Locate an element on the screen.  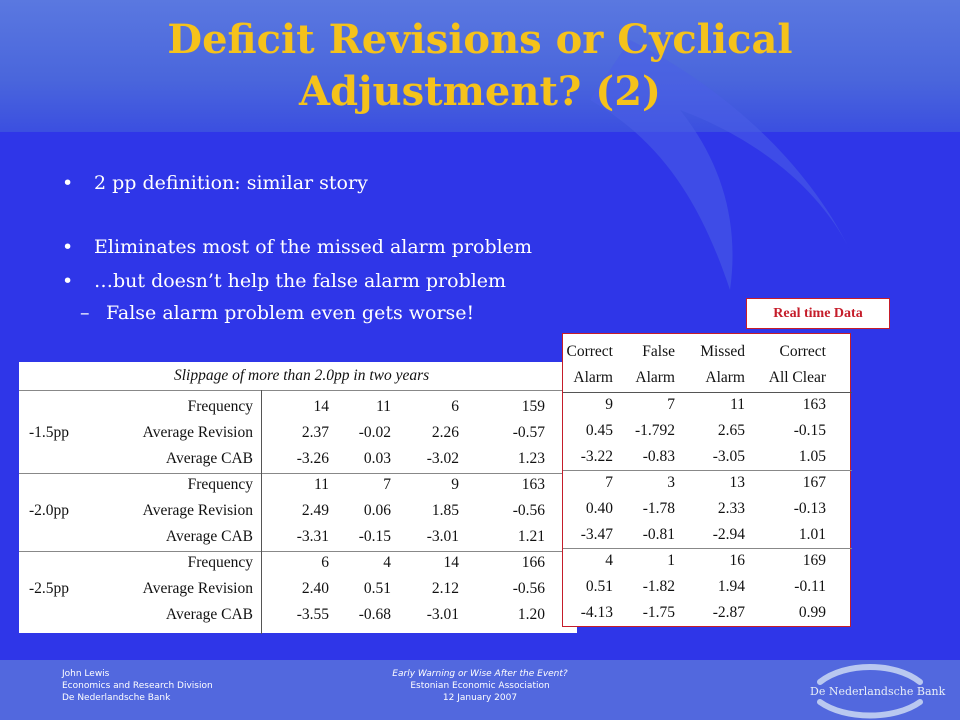
group-label: -1.5pp is located at coordinates (49, 432).